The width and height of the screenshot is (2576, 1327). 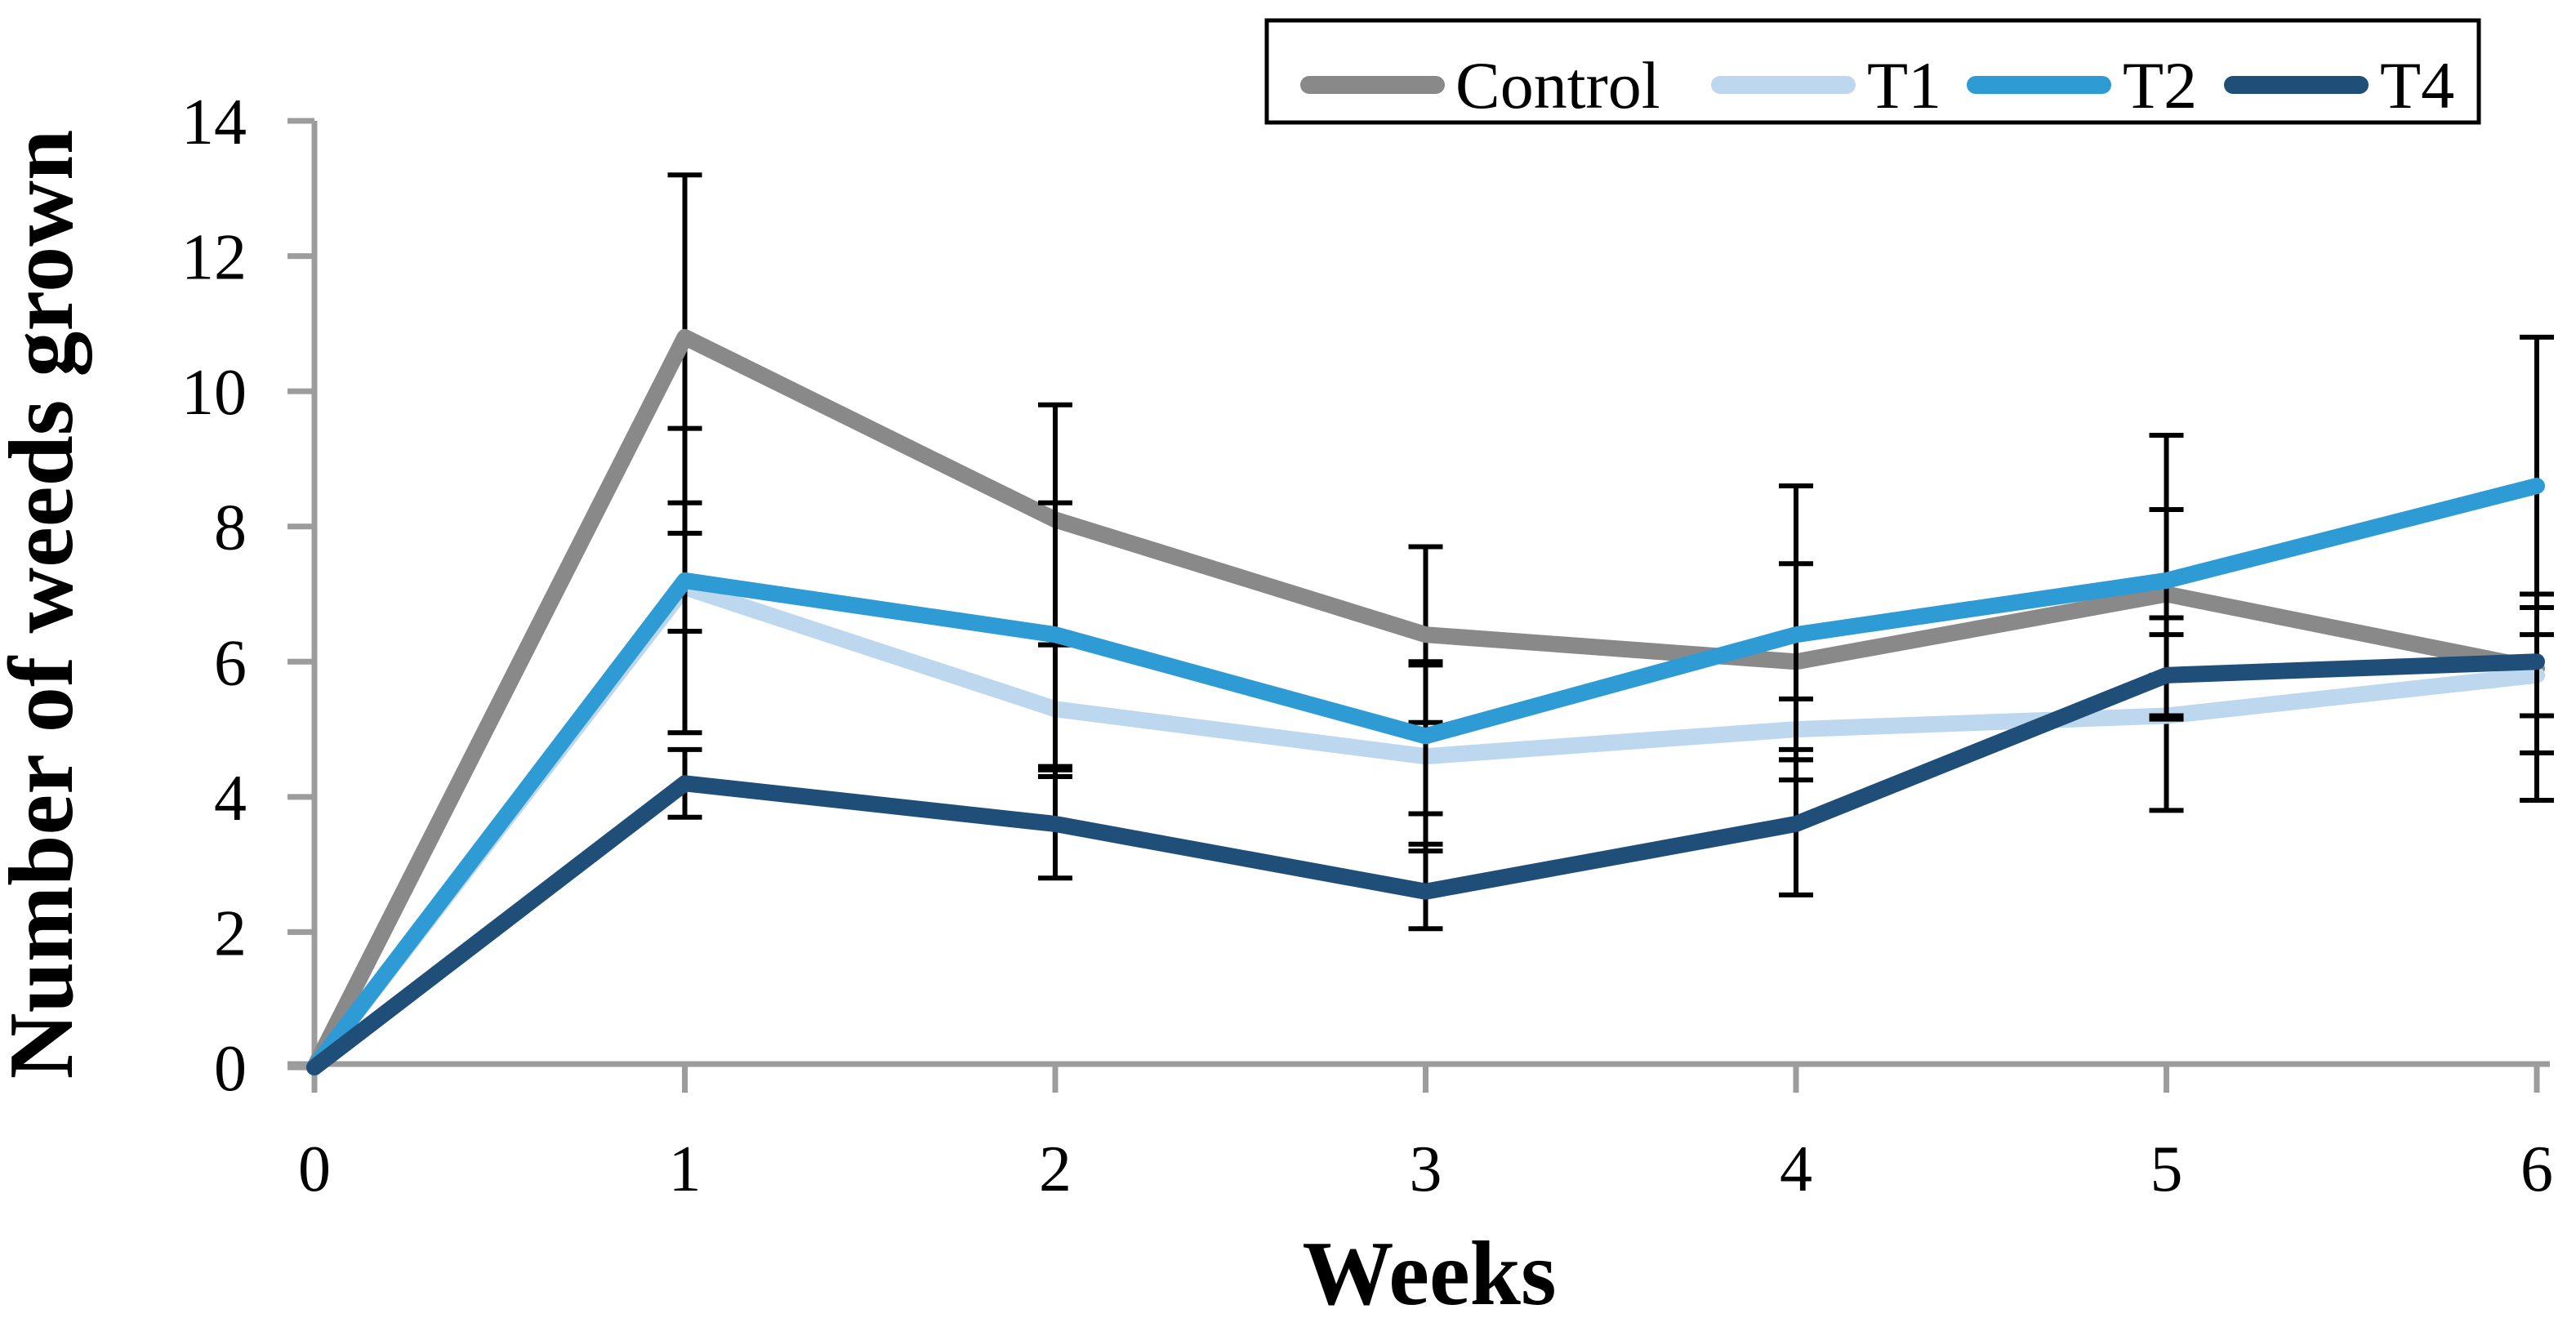 What do you see at coordinates (685, 1169) in the screenshot?
I see `x-tick-label: 1` at bounding box center [685, 1169].